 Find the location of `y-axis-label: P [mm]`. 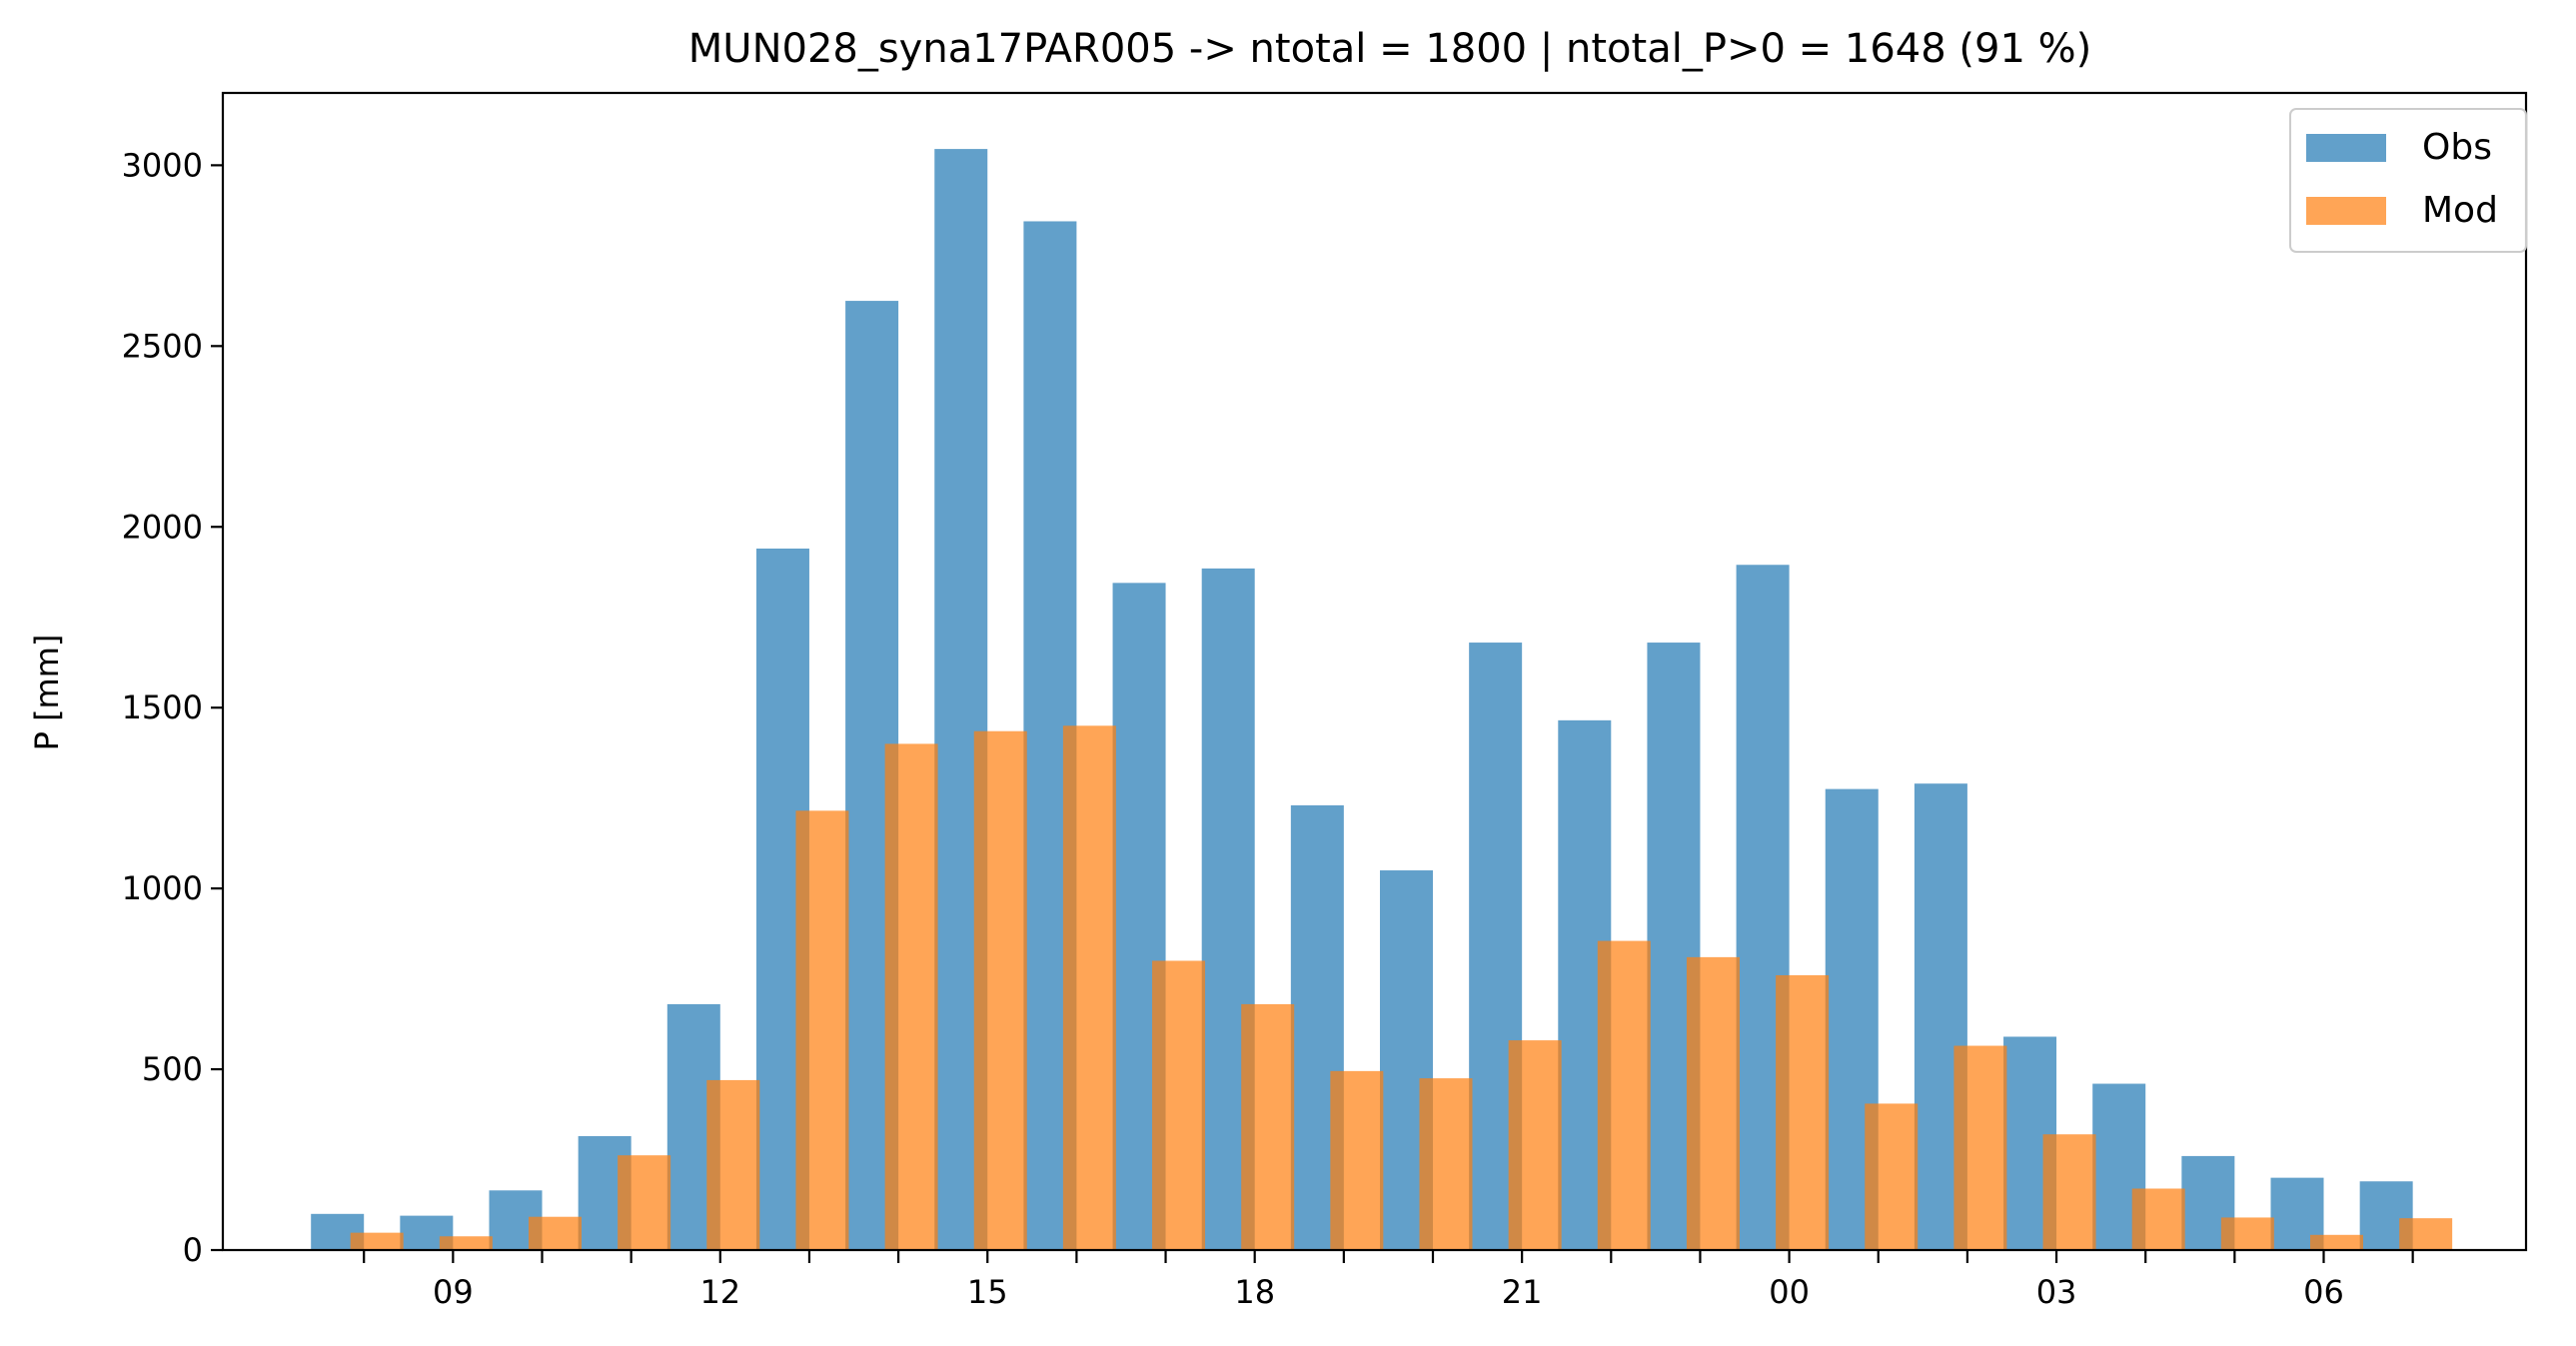

y-axis-label: P [mm] is located at coordinates (47, 693).